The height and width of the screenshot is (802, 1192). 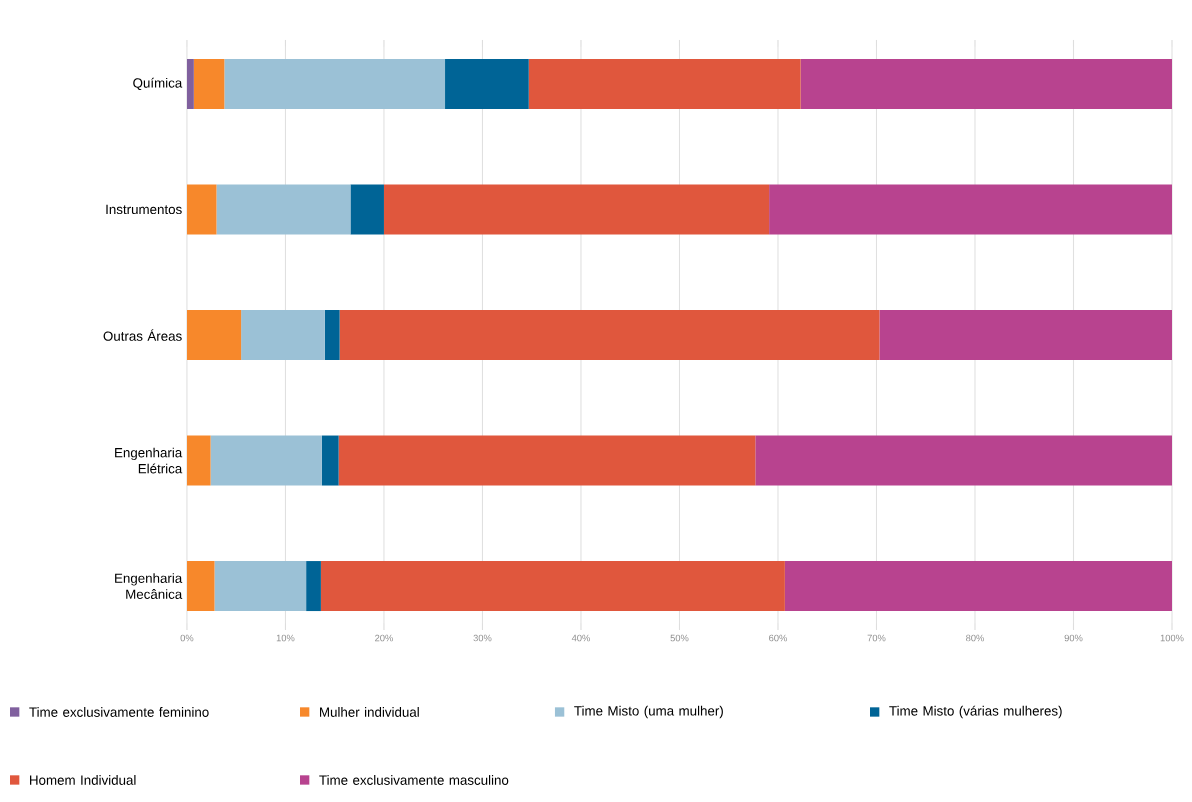 What do you see at coordinates (144, 209) in the screenshot?
I see `y-tick-label: Instrumentos` at bounding box center [144, 209].